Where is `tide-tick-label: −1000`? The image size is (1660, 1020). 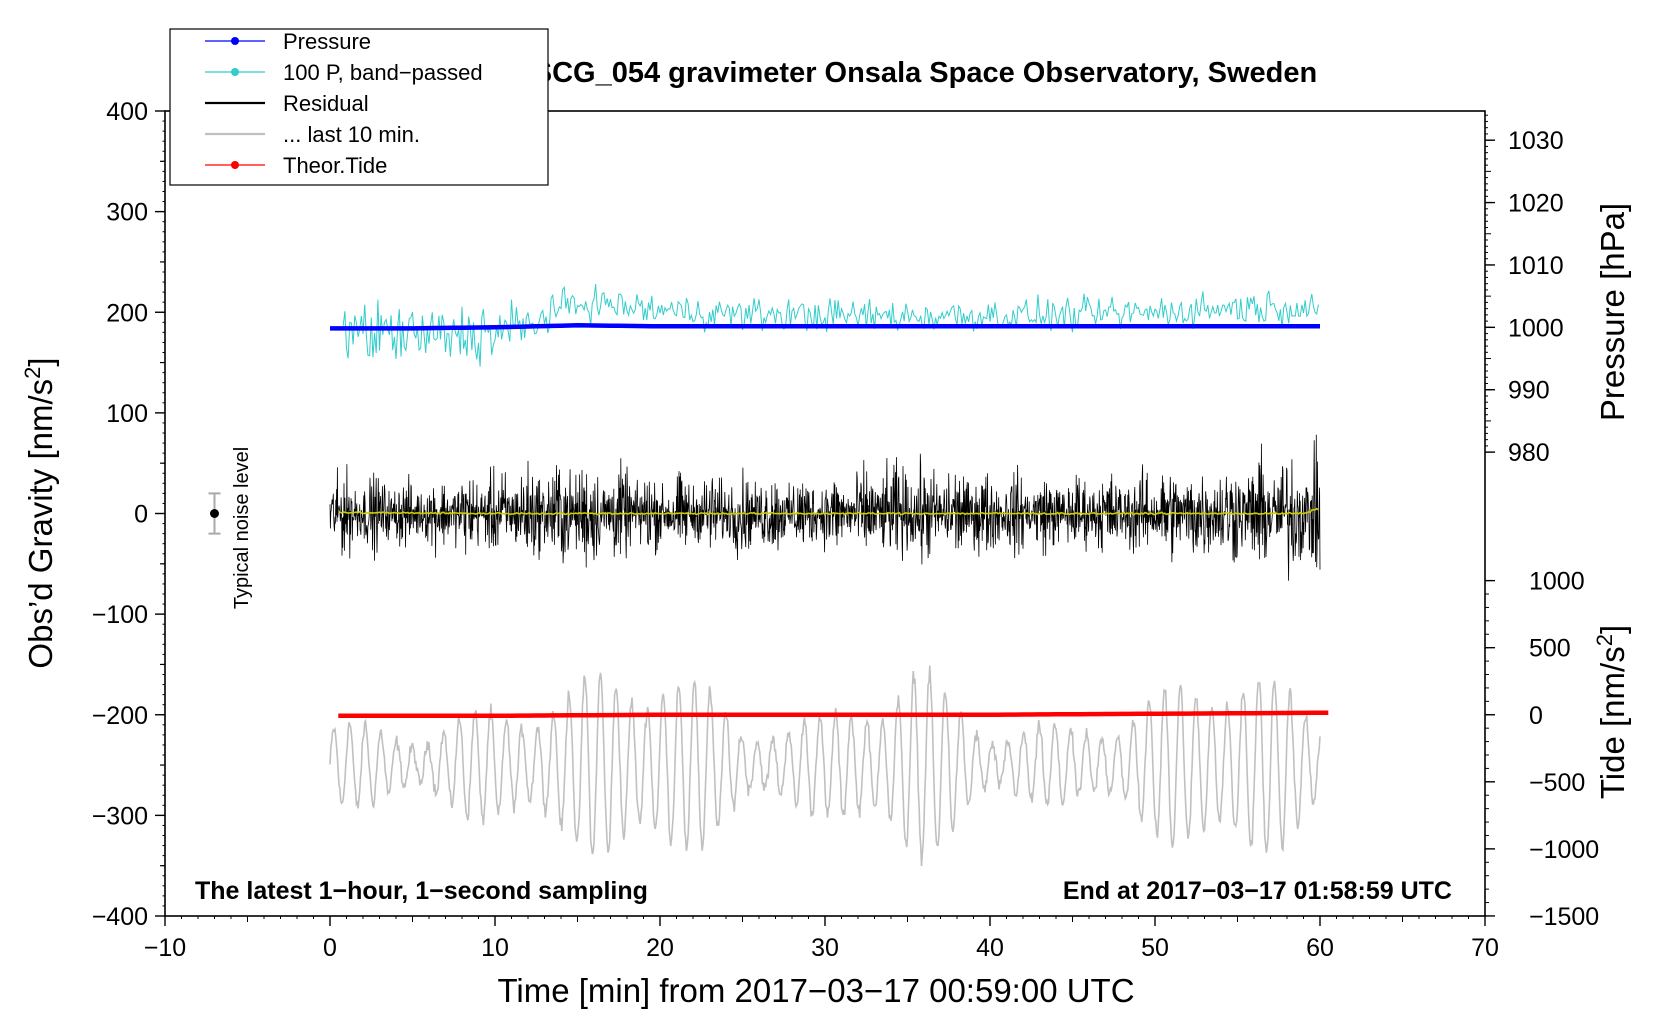 tide-tick-label: −1000 is located at coordinates (1564, 850).